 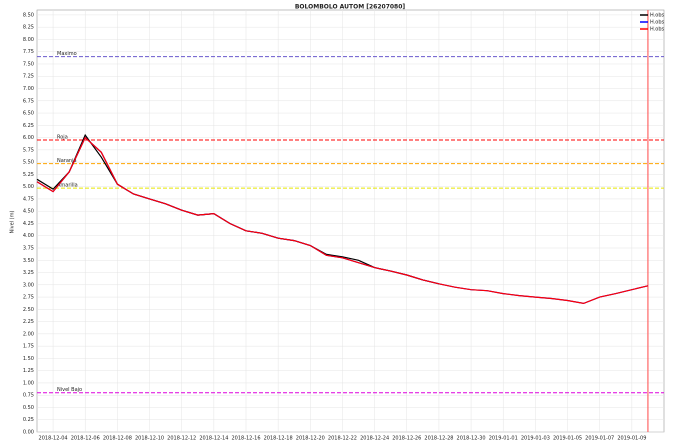 What do you see at coordinates (28, 285) in the screenshot?
I see `y-tick-label: 3.00` at bounding box center [28, 285].